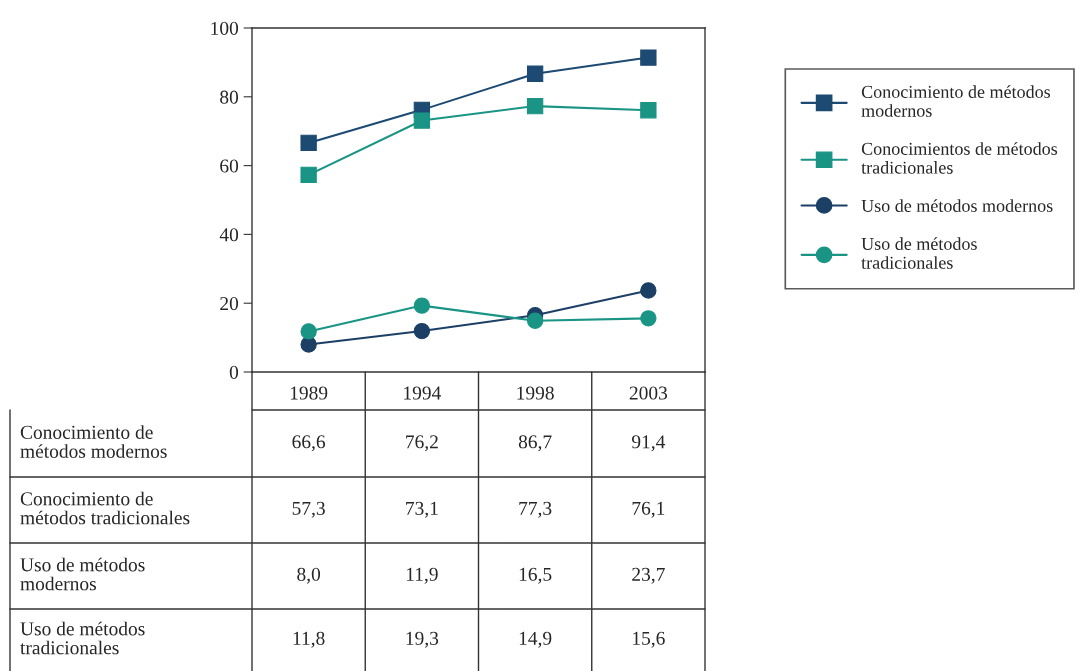  What do you see at coordinates (957, 205) in the screenshot?
I see `legend-label: Uso de métodos modernos` at bounding box center [957, 205].